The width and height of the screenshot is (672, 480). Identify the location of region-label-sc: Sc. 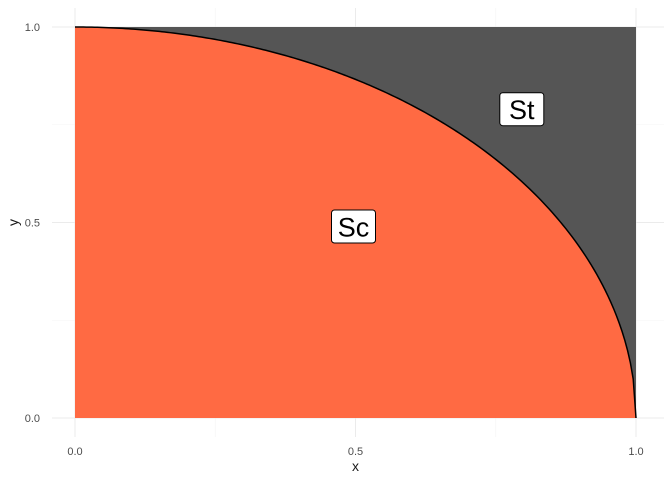
(353, 226).